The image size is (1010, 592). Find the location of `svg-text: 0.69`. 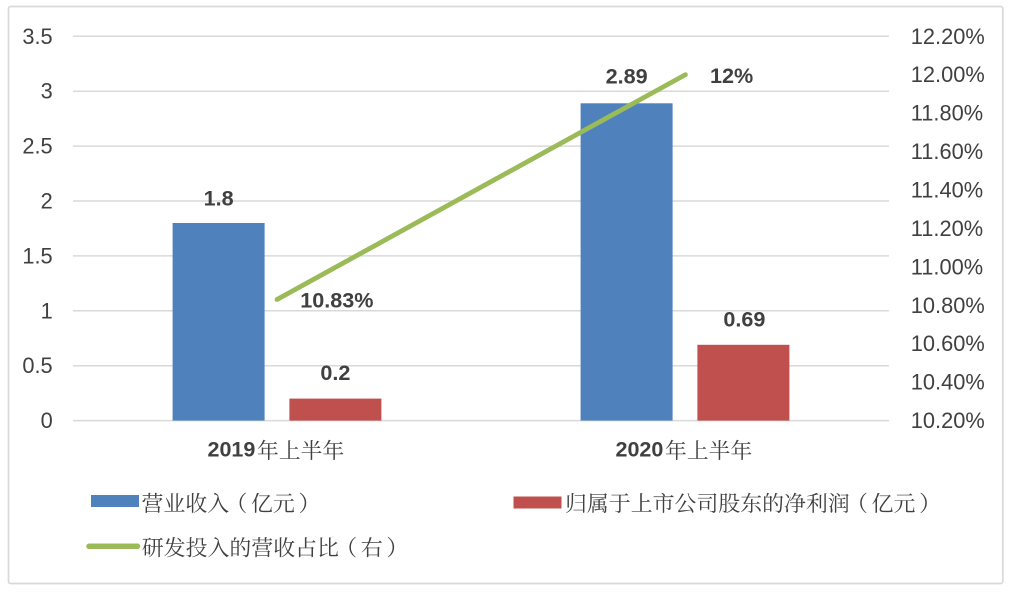

svg-text: 0.69 is located at coordinates (744, 319).